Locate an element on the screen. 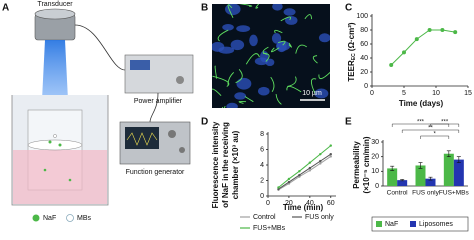 This screenshot has width=474, height=240. panel-label: A is located at coordinates (5, 8).